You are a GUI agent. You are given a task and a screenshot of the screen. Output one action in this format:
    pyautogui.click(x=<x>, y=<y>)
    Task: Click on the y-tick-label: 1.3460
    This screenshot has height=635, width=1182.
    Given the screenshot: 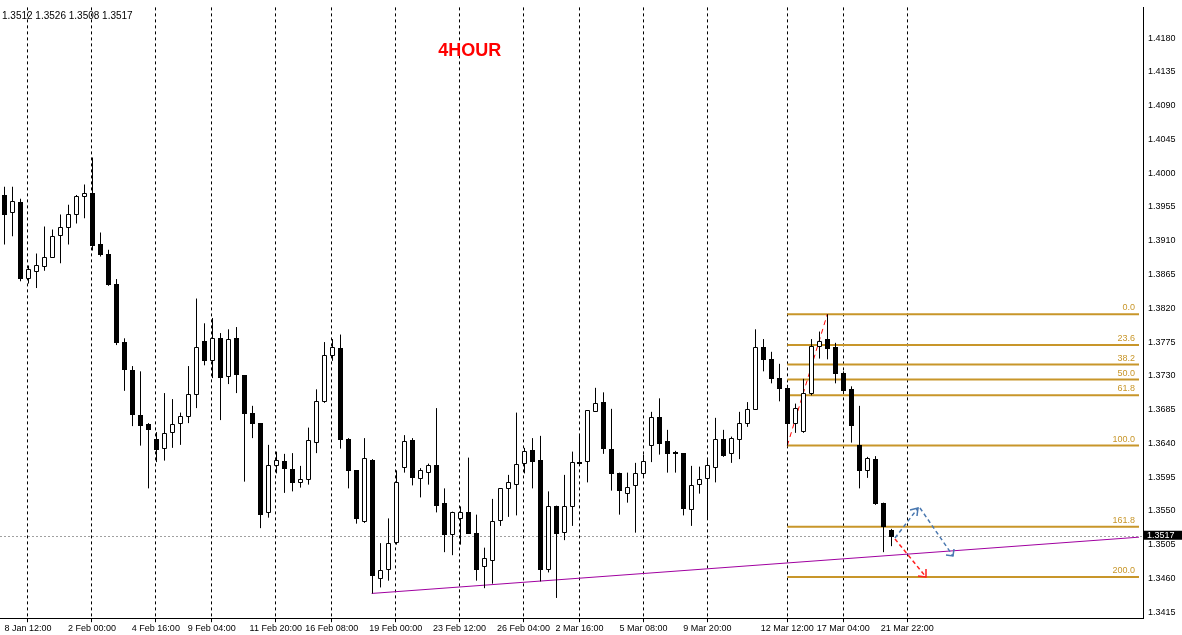 What is the action you would take?
    pyautogui.click(x=1162, y=577)
    